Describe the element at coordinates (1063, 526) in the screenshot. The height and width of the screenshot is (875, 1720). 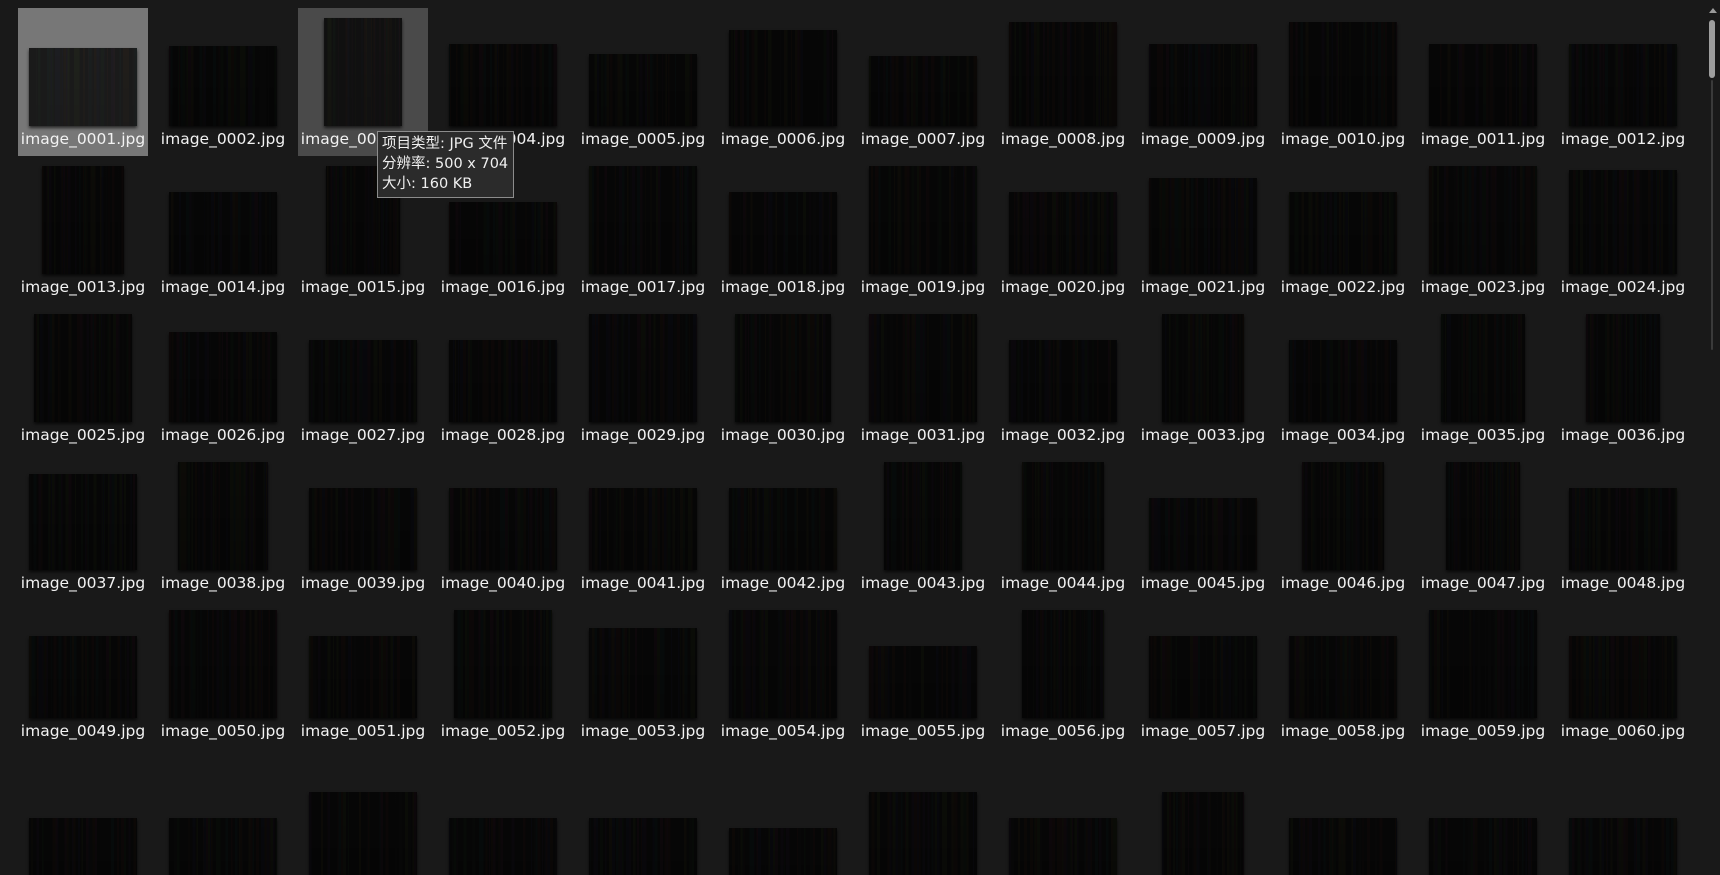
I see `file-tile: image_0044.jpg` at that location.